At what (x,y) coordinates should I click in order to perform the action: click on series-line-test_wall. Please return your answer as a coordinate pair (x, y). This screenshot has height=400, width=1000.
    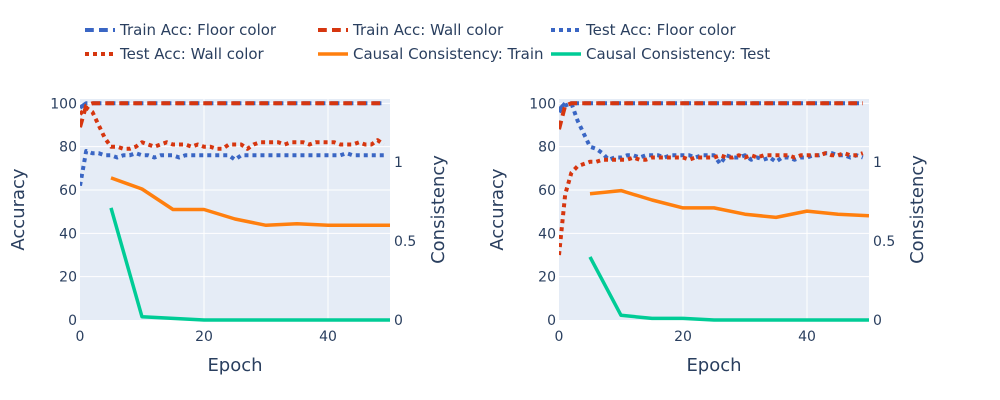
    Looking at the image, I should click on (232, 128).